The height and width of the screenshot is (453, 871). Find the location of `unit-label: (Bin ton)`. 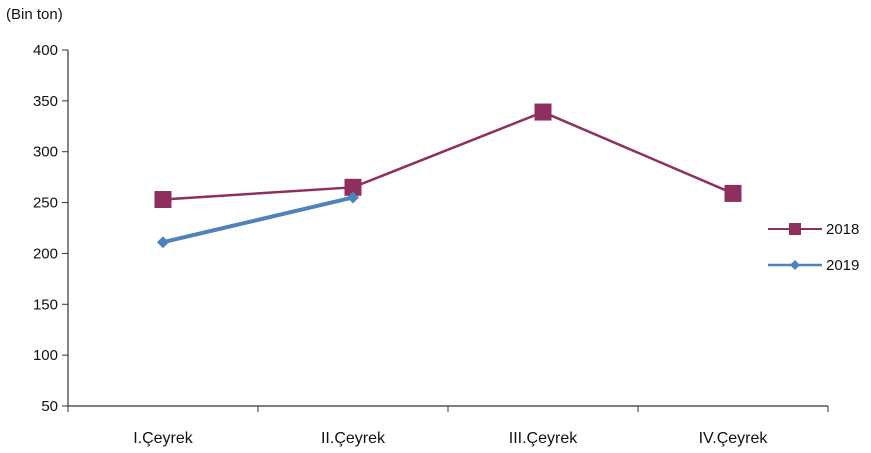

unit-label: (Bin ton) is located at coordinates (34, 14).